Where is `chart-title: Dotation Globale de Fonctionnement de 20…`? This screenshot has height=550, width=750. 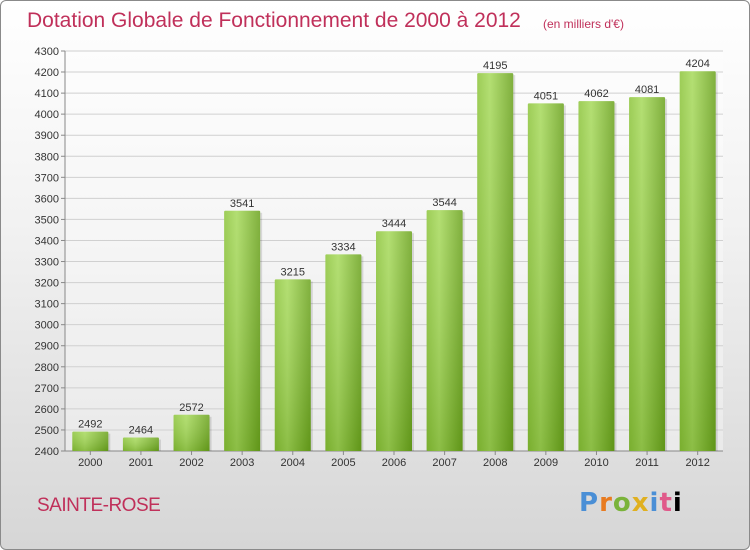
chart-title: Dotation Globale de Fonctionnement de 20… is located at coordinates (274, 20).